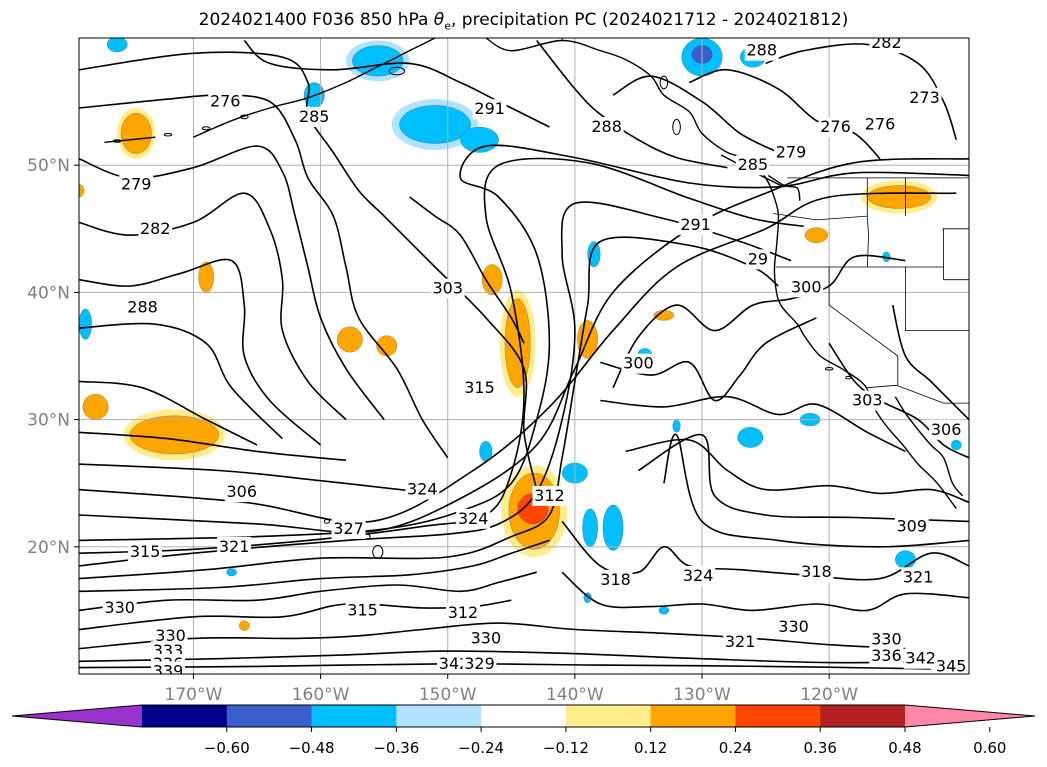 The width and height of the screenshot is (1047, 767). What do you see at coordinates (753, 164) in the screenshot?
I see `contour-label: 285` at bounding box center [753, 164].